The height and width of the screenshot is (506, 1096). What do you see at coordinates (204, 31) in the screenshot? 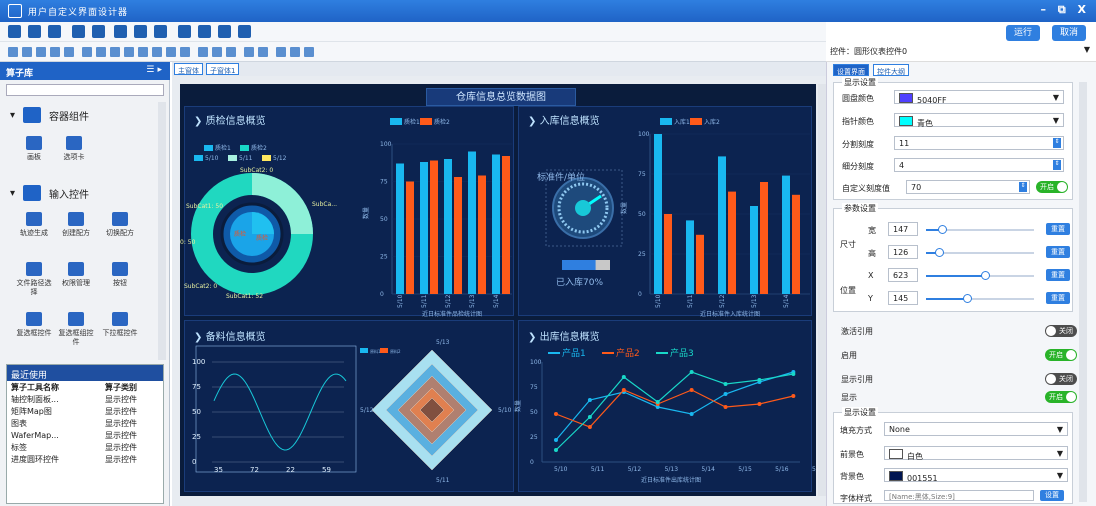
I see `sub-window-icon` at bounding box center [204, 31].